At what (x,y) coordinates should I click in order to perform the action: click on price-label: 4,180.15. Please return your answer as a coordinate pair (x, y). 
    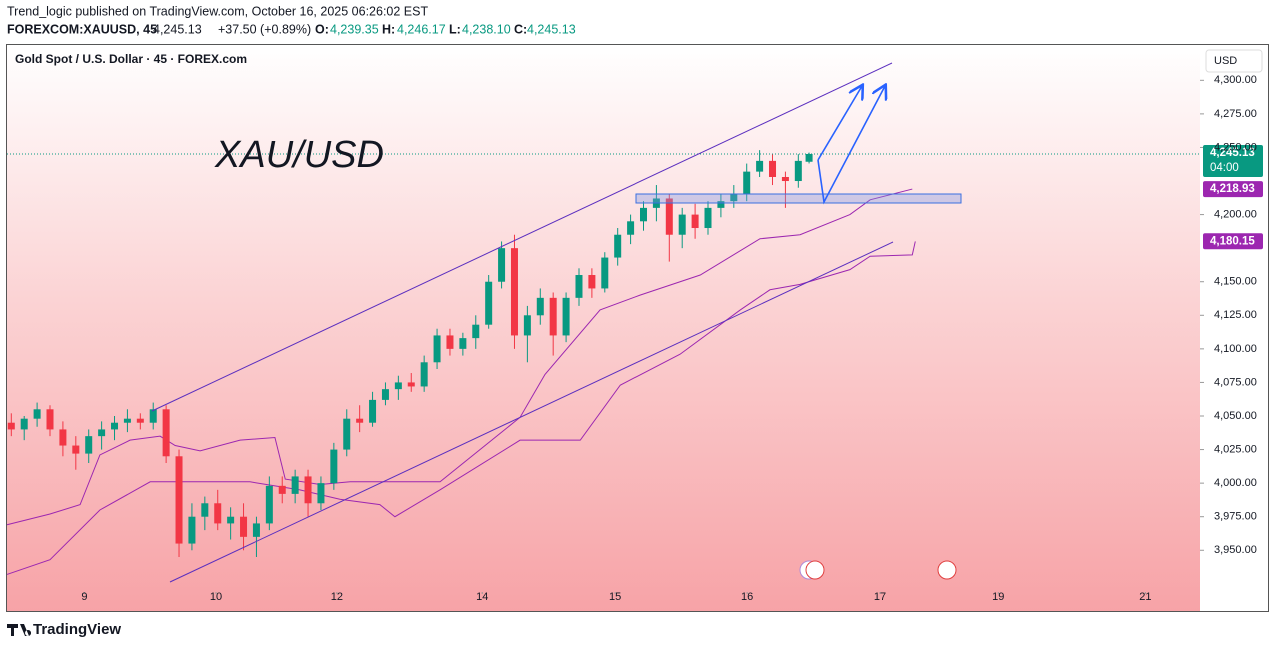
    Looking at the image, I should click on (1232, 241).